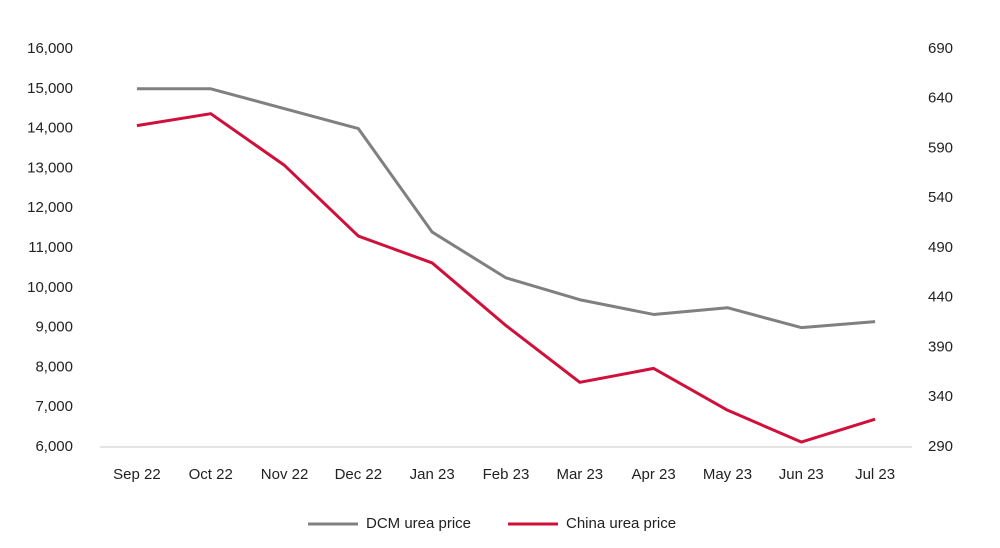 Image resolution: width=1000 pixels, height=548 pixels. What do you see at coordinates (50, 48) in the screenshot?
I see `y-tick-label: 16,000` at bounding box center [50, 48].